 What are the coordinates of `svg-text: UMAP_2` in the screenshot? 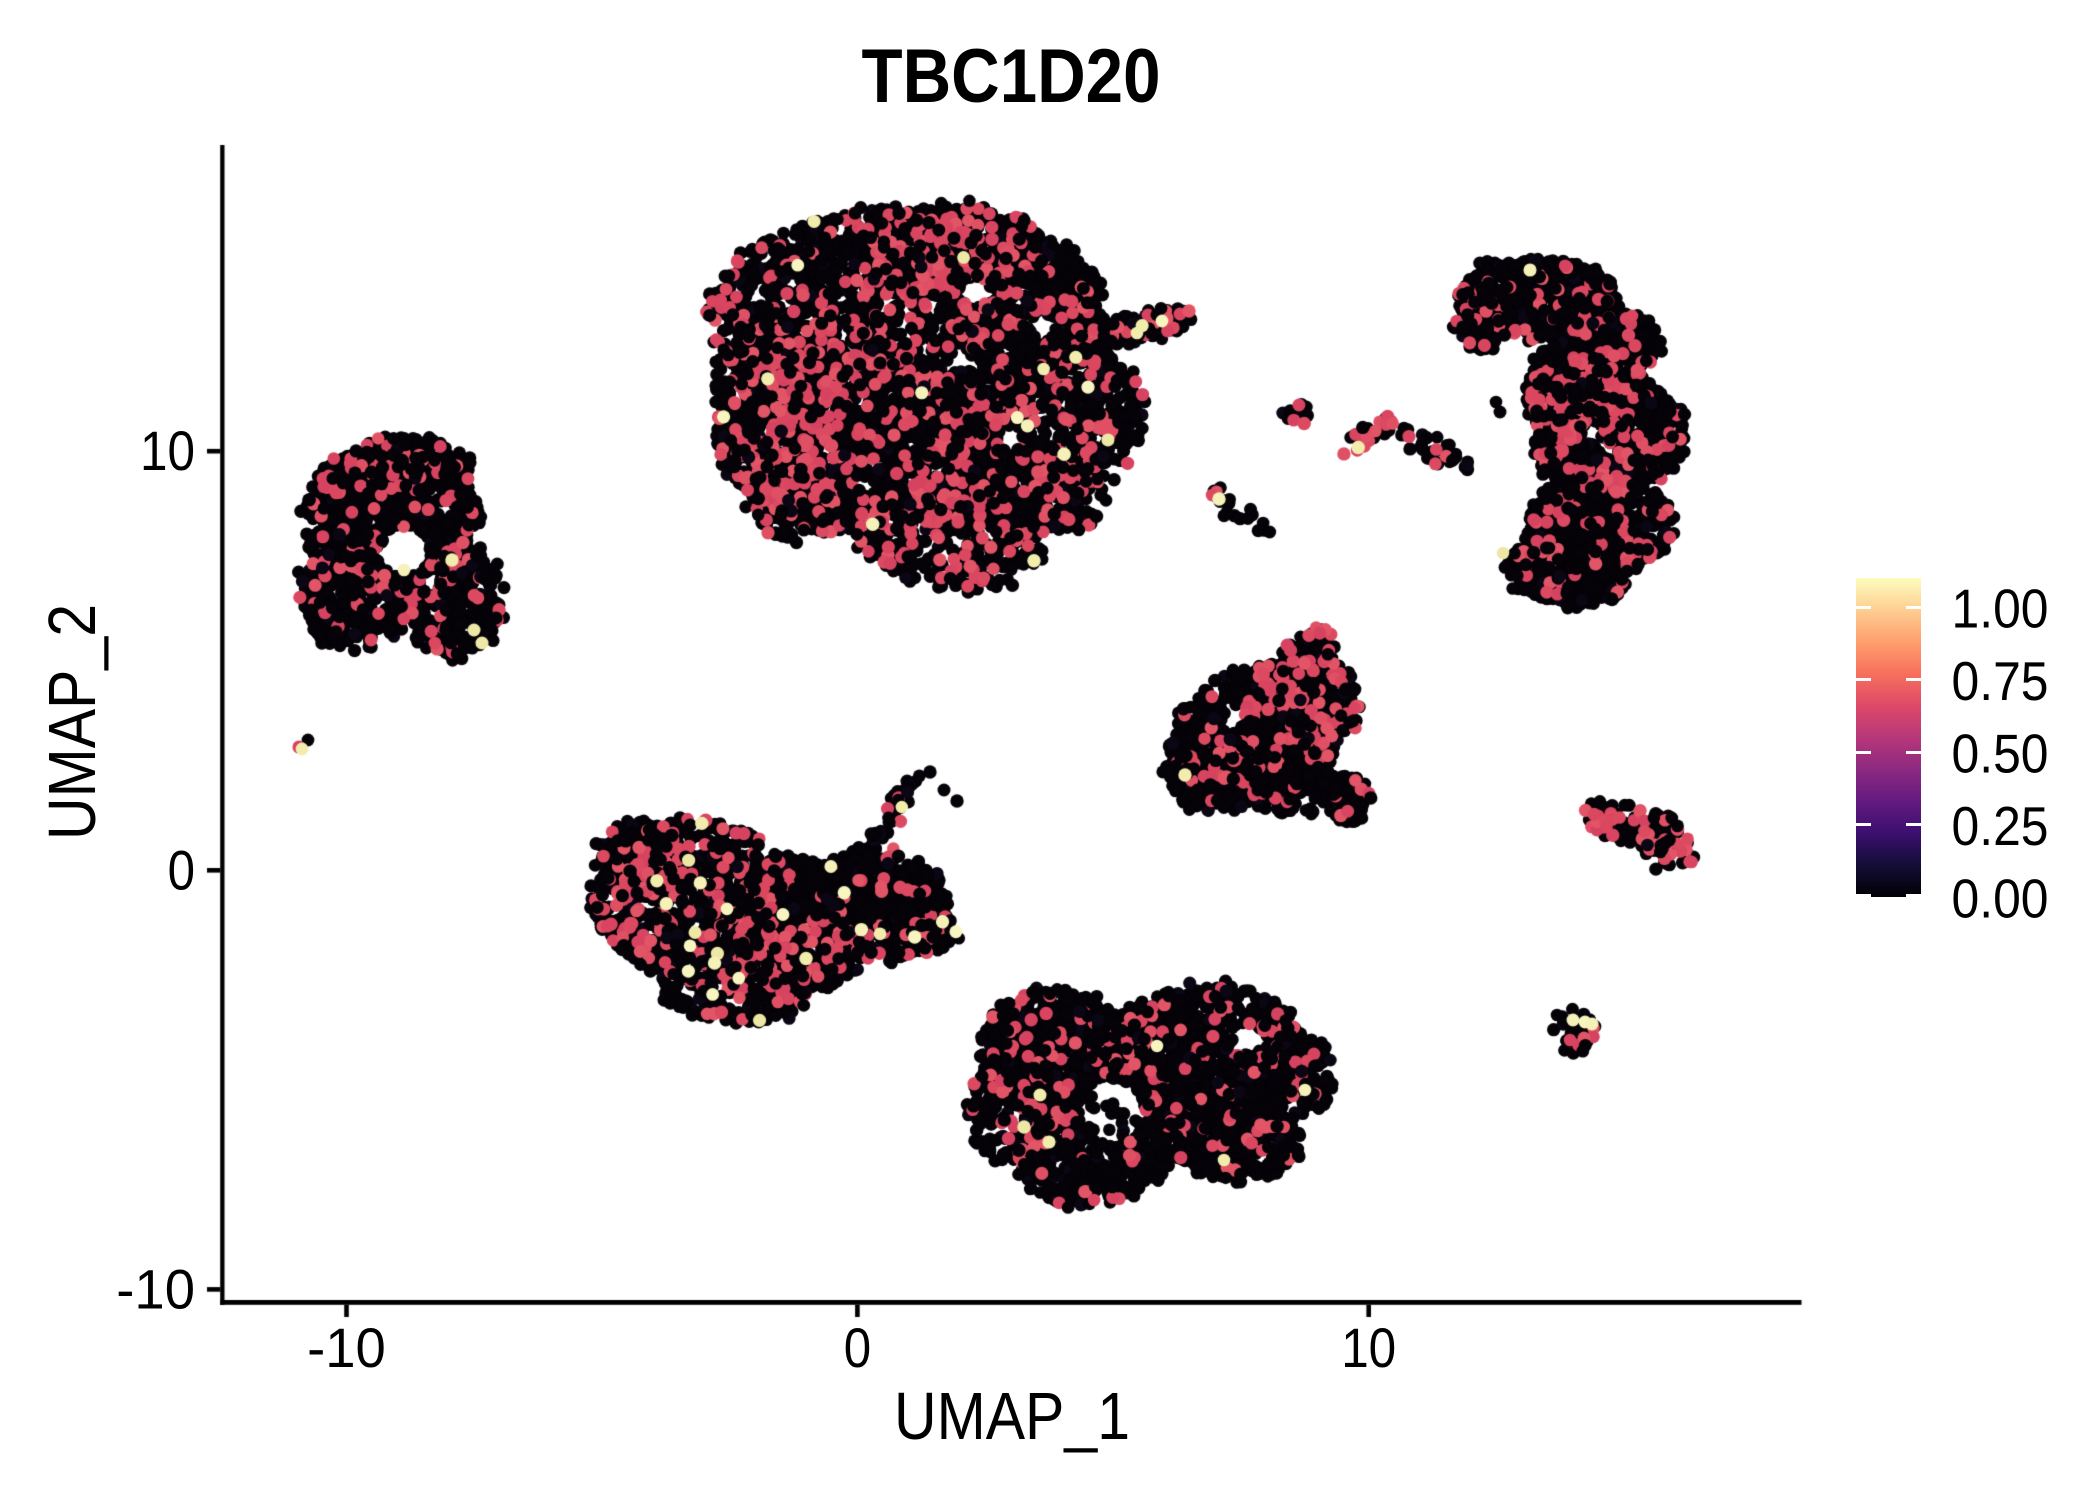 It's located at (72, 722).